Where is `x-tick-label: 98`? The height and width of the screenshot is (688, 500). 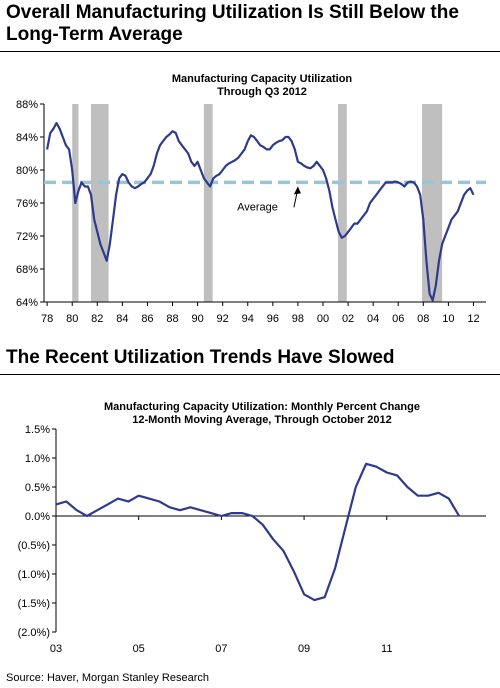 x-tick-label: 98 is located at coordinates (298, 319).